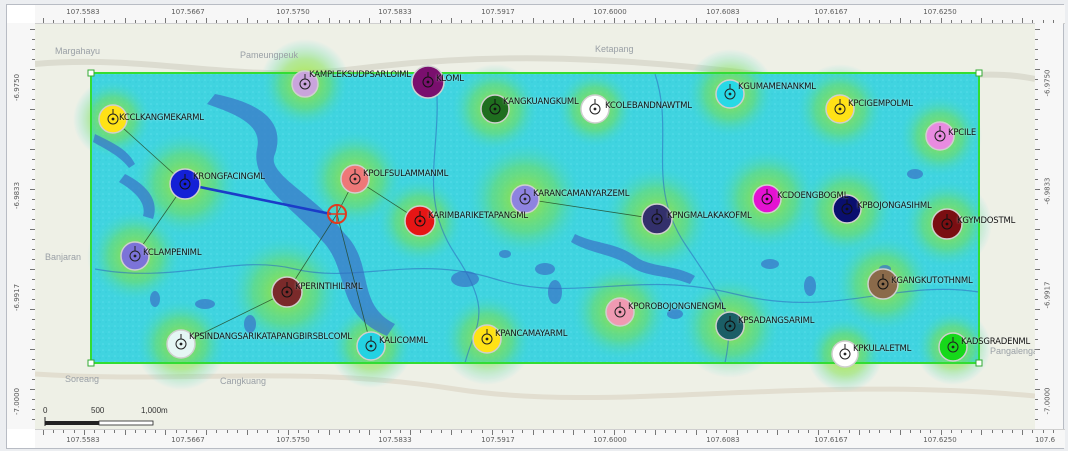 This screenshot has width=1068, height=451. Describe the element at coordinates (269, 55) in the screenshot. I see `place-label: Pameungpeuk` at that location.